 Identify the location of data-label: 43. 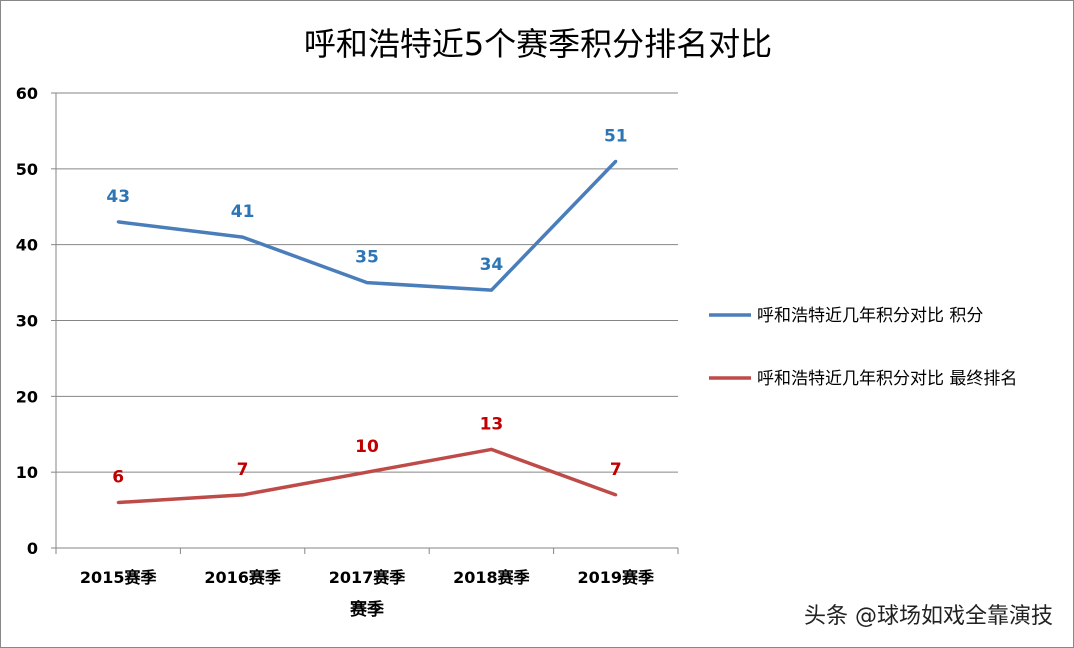
(118, 197).